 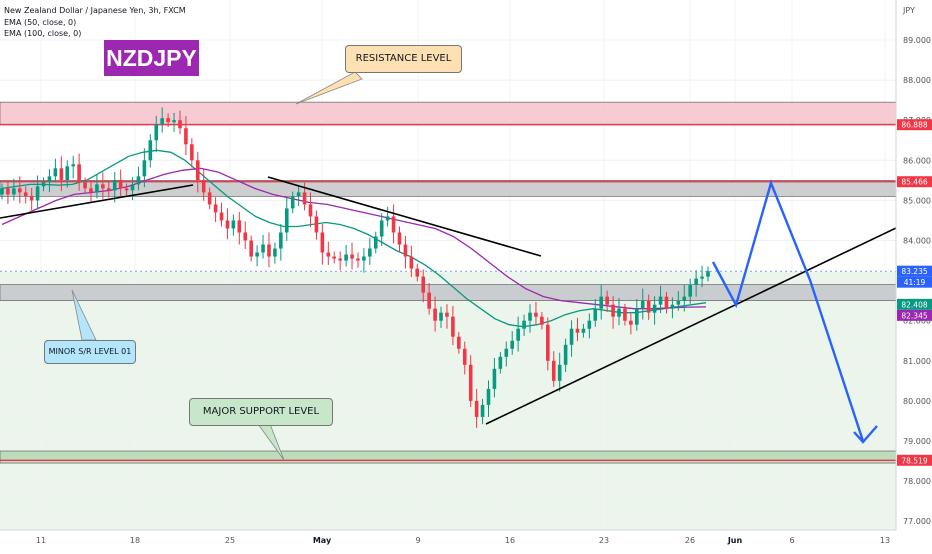 I want to click on resistance-level-callout: RESISTANCE LEVEL, so click(x=403, y=59).